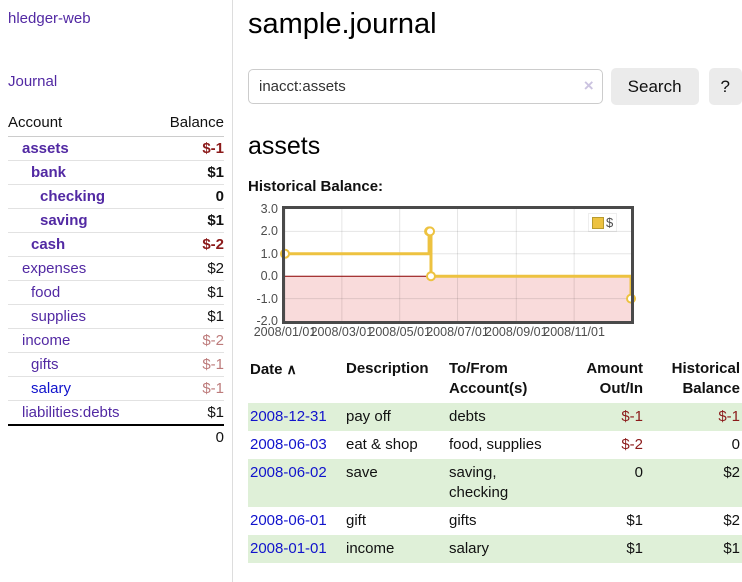  What do you see at coordinates (342, 24) in the screenshot?
I see `page-title: sample.journal` at bounding box center [342, 24].